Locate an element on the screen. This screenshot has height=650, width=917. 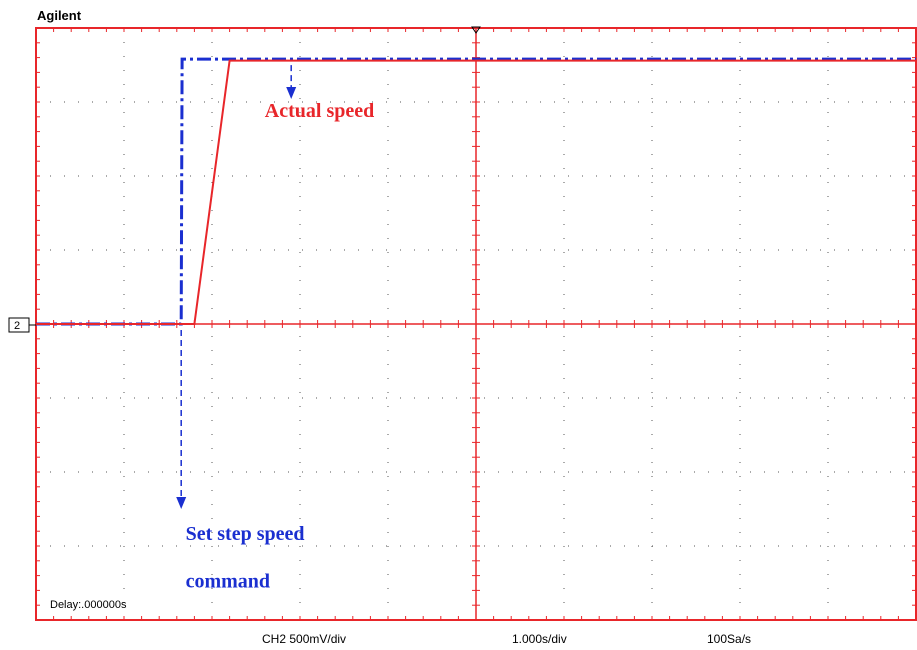
channel-marker-label: 2 is located at coordinates (17, 326).